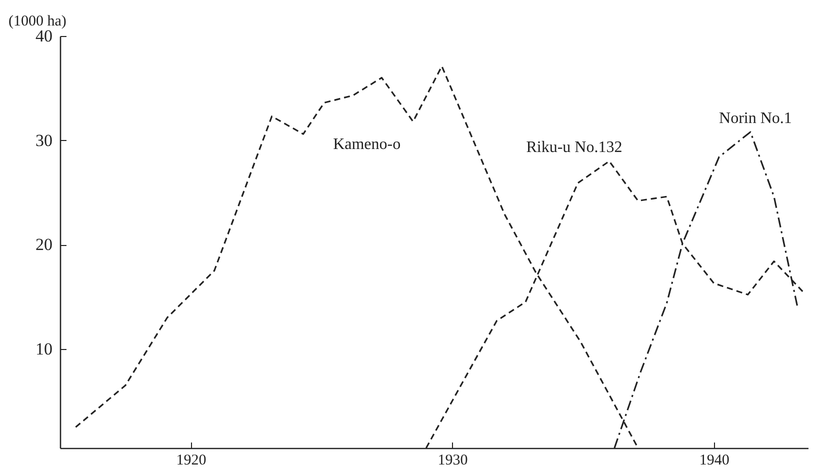 This screenshot has height=473, width=819. I want to click on x-tick-label: 1930, so click(453, 460).